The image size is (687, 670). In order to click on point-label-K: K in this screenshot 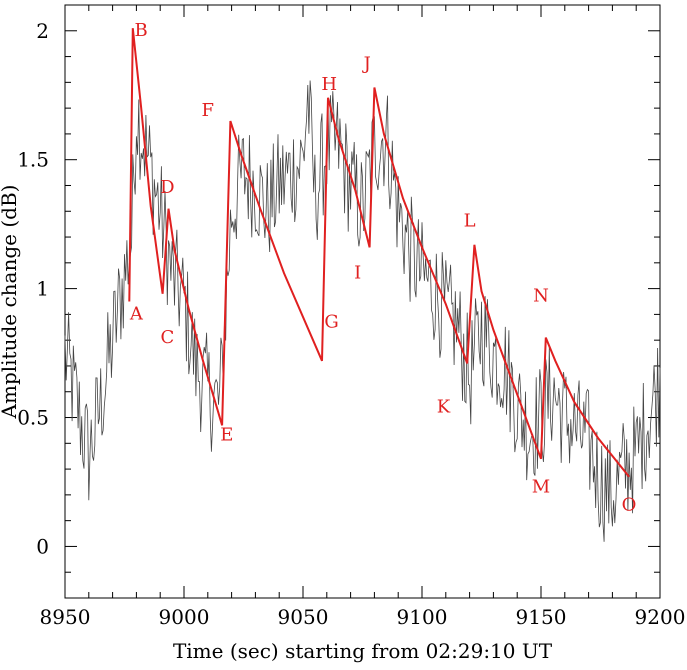, I will do `click(444, 406)`.